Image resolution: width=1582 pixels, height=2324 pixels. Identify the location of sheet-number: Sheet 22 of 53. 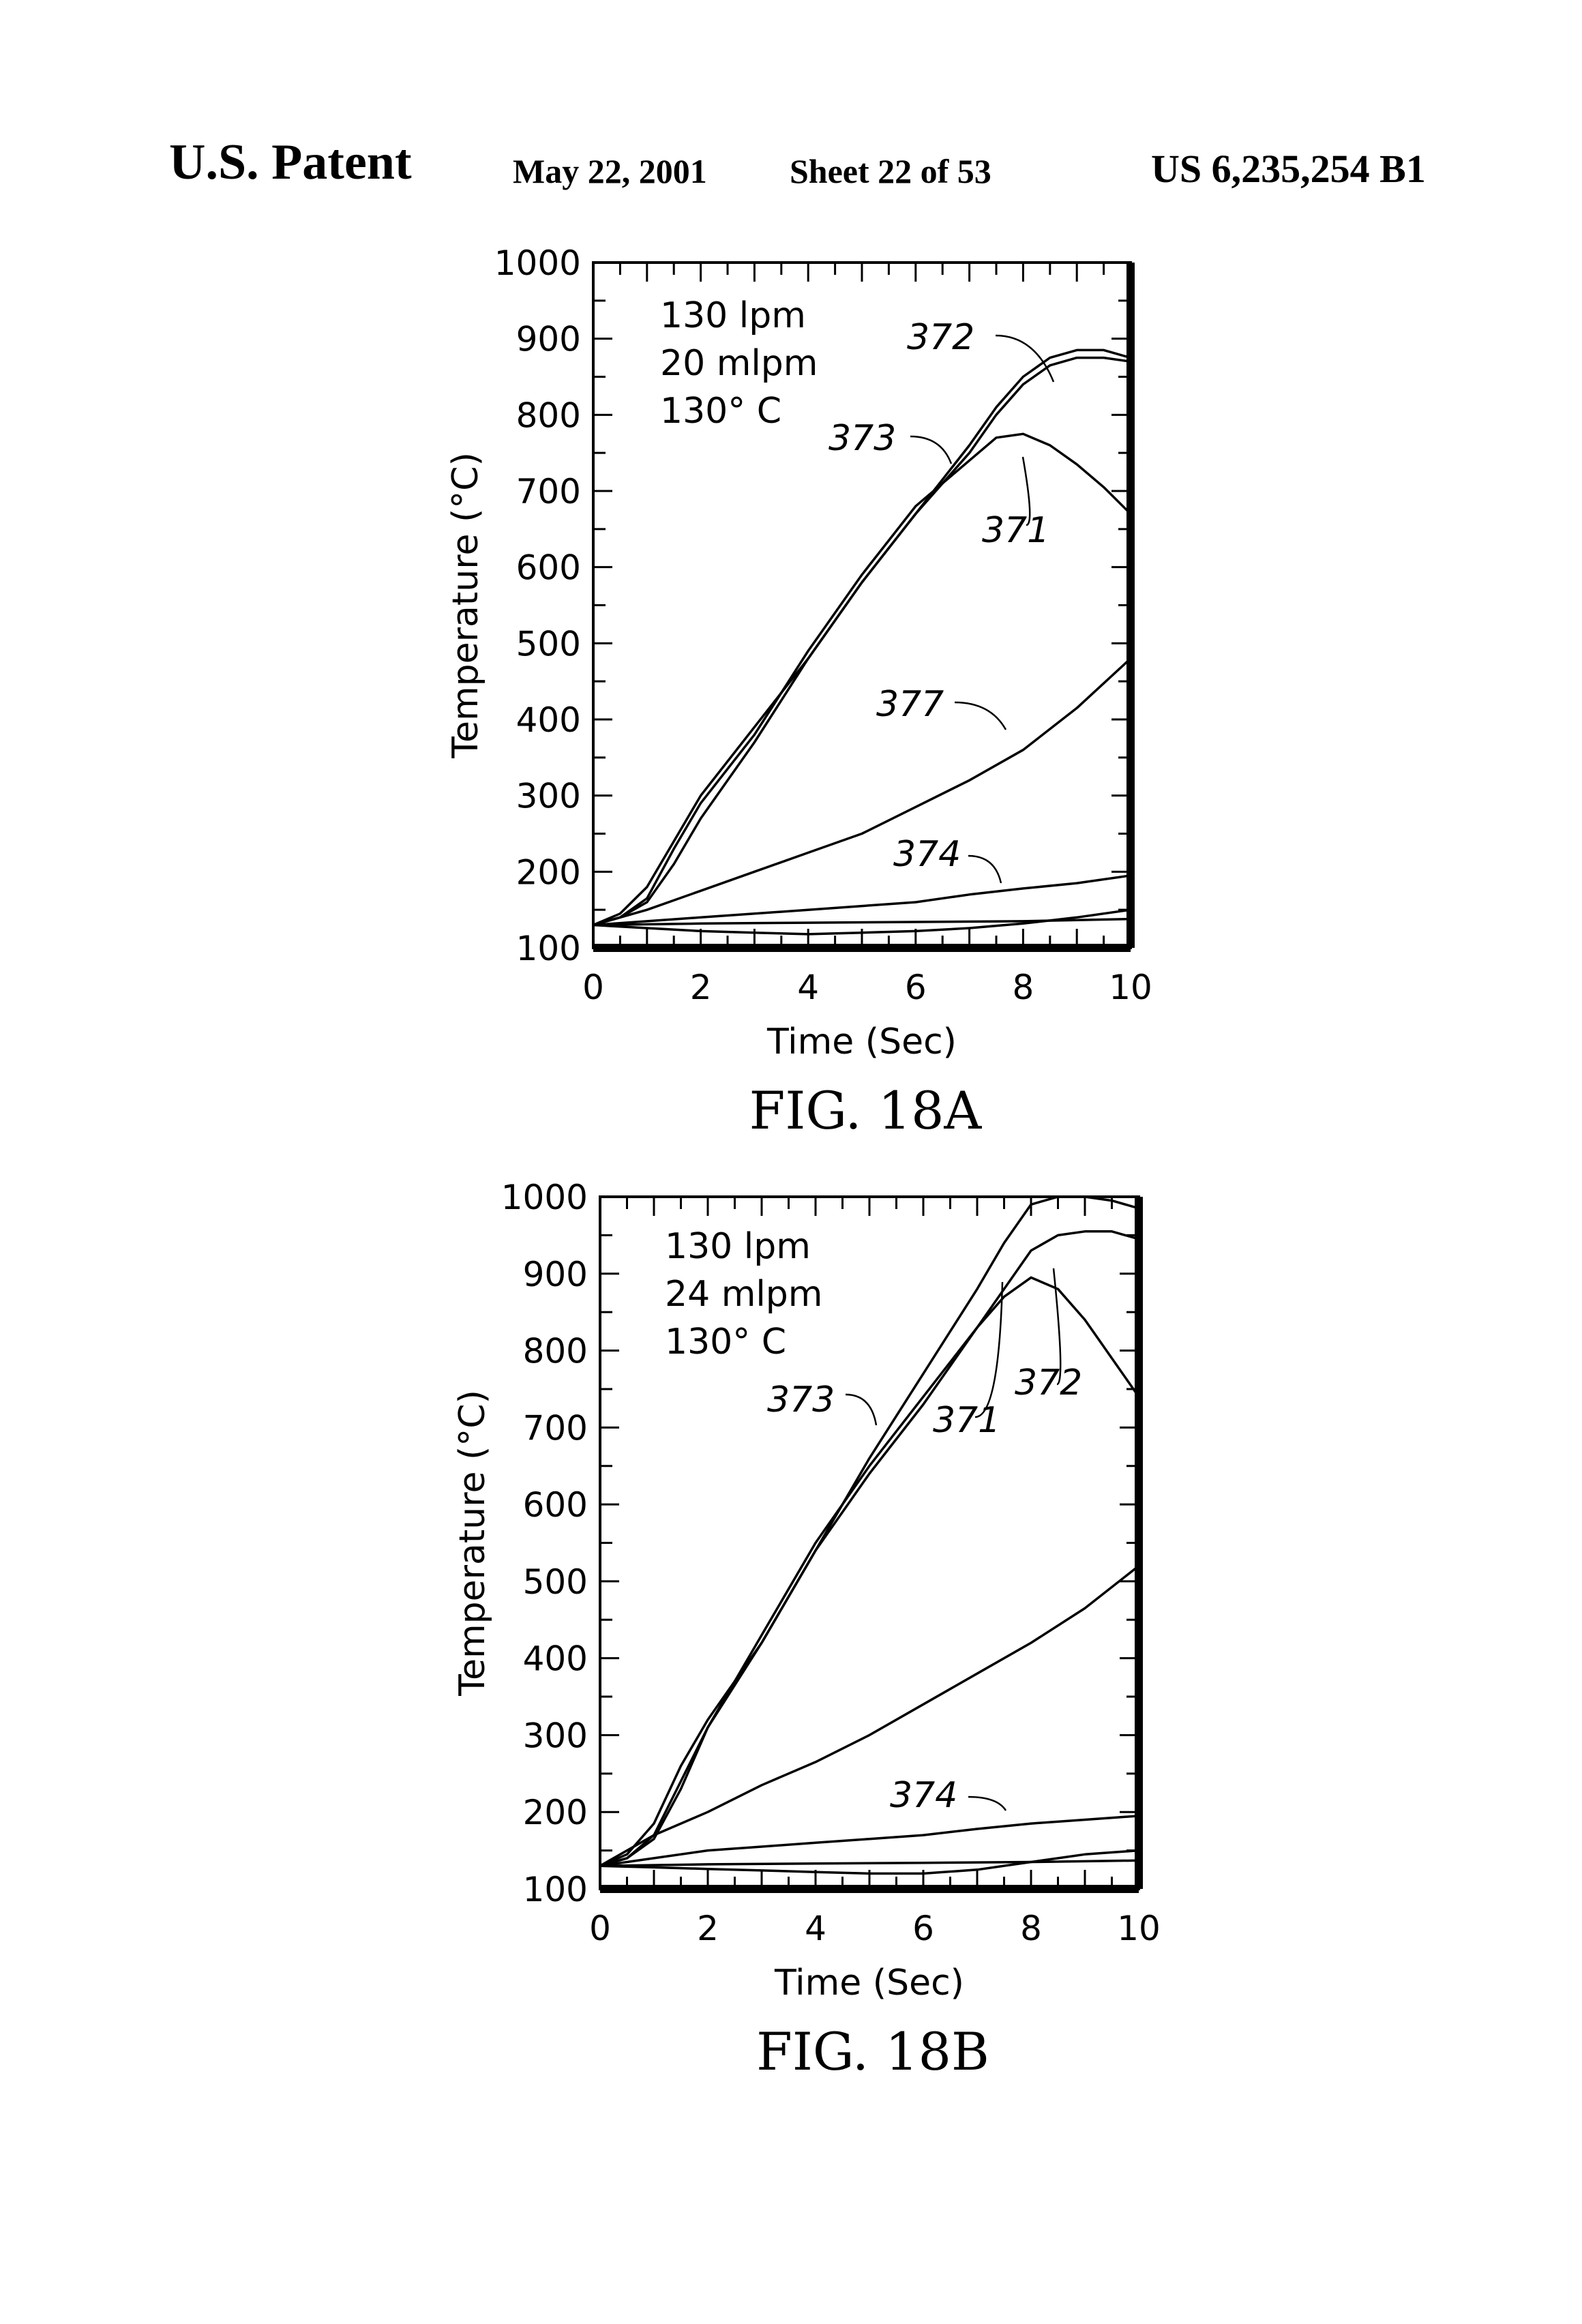
(890, 171).